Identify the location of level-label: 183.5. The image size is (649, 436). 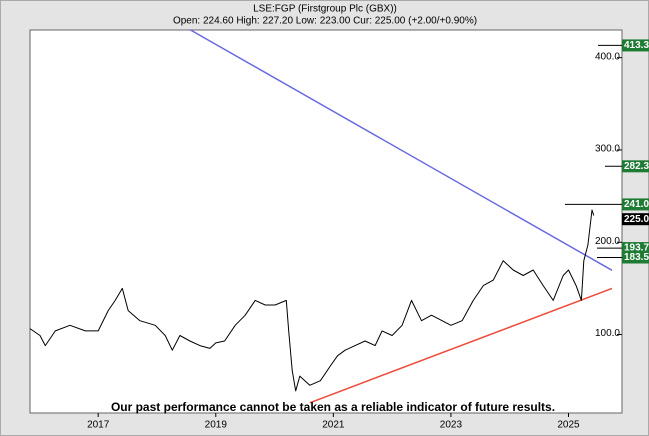
(636, 257).